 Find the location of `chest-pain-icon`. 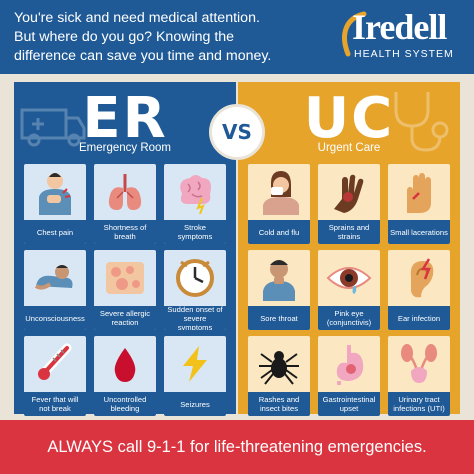

chest-pain-icon is located at coordinates (55, 192).